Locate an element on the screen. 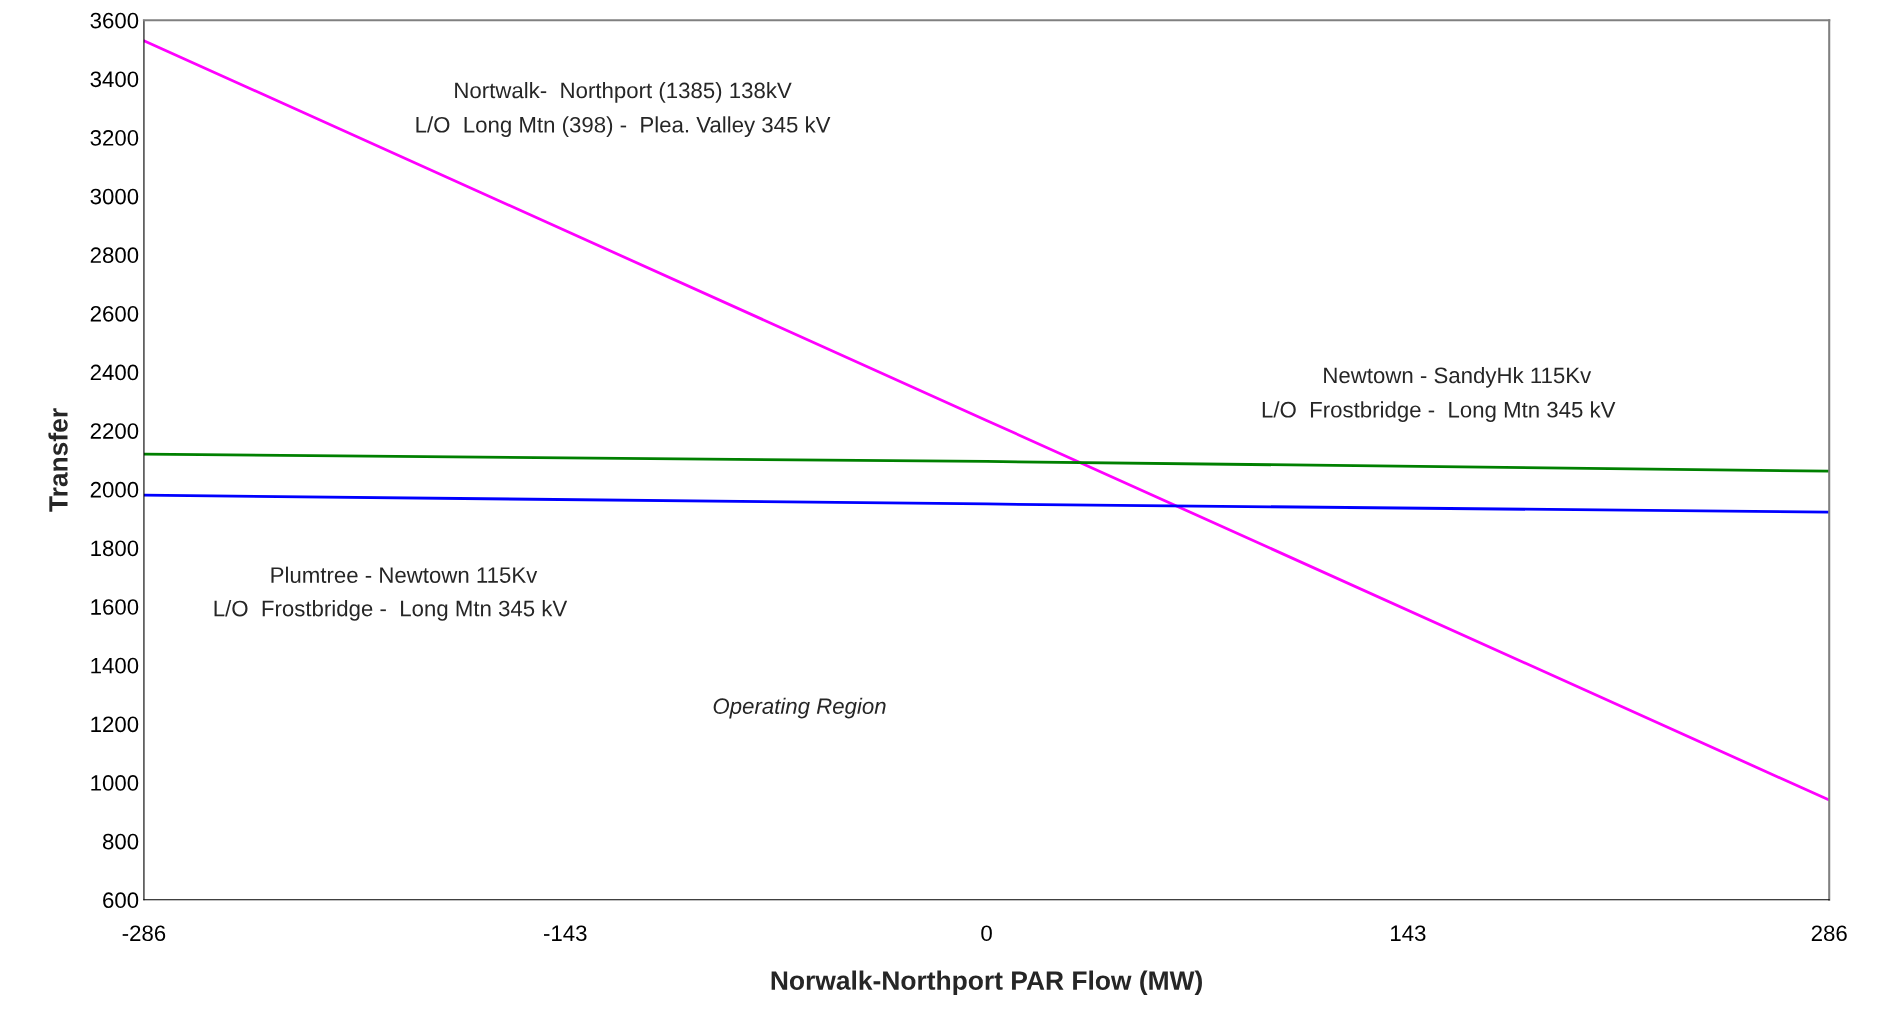 Image resolution: width=1879 pixels, height=1011 pixels. y-tick-label: 2800 is located at coordinates (114, 255).